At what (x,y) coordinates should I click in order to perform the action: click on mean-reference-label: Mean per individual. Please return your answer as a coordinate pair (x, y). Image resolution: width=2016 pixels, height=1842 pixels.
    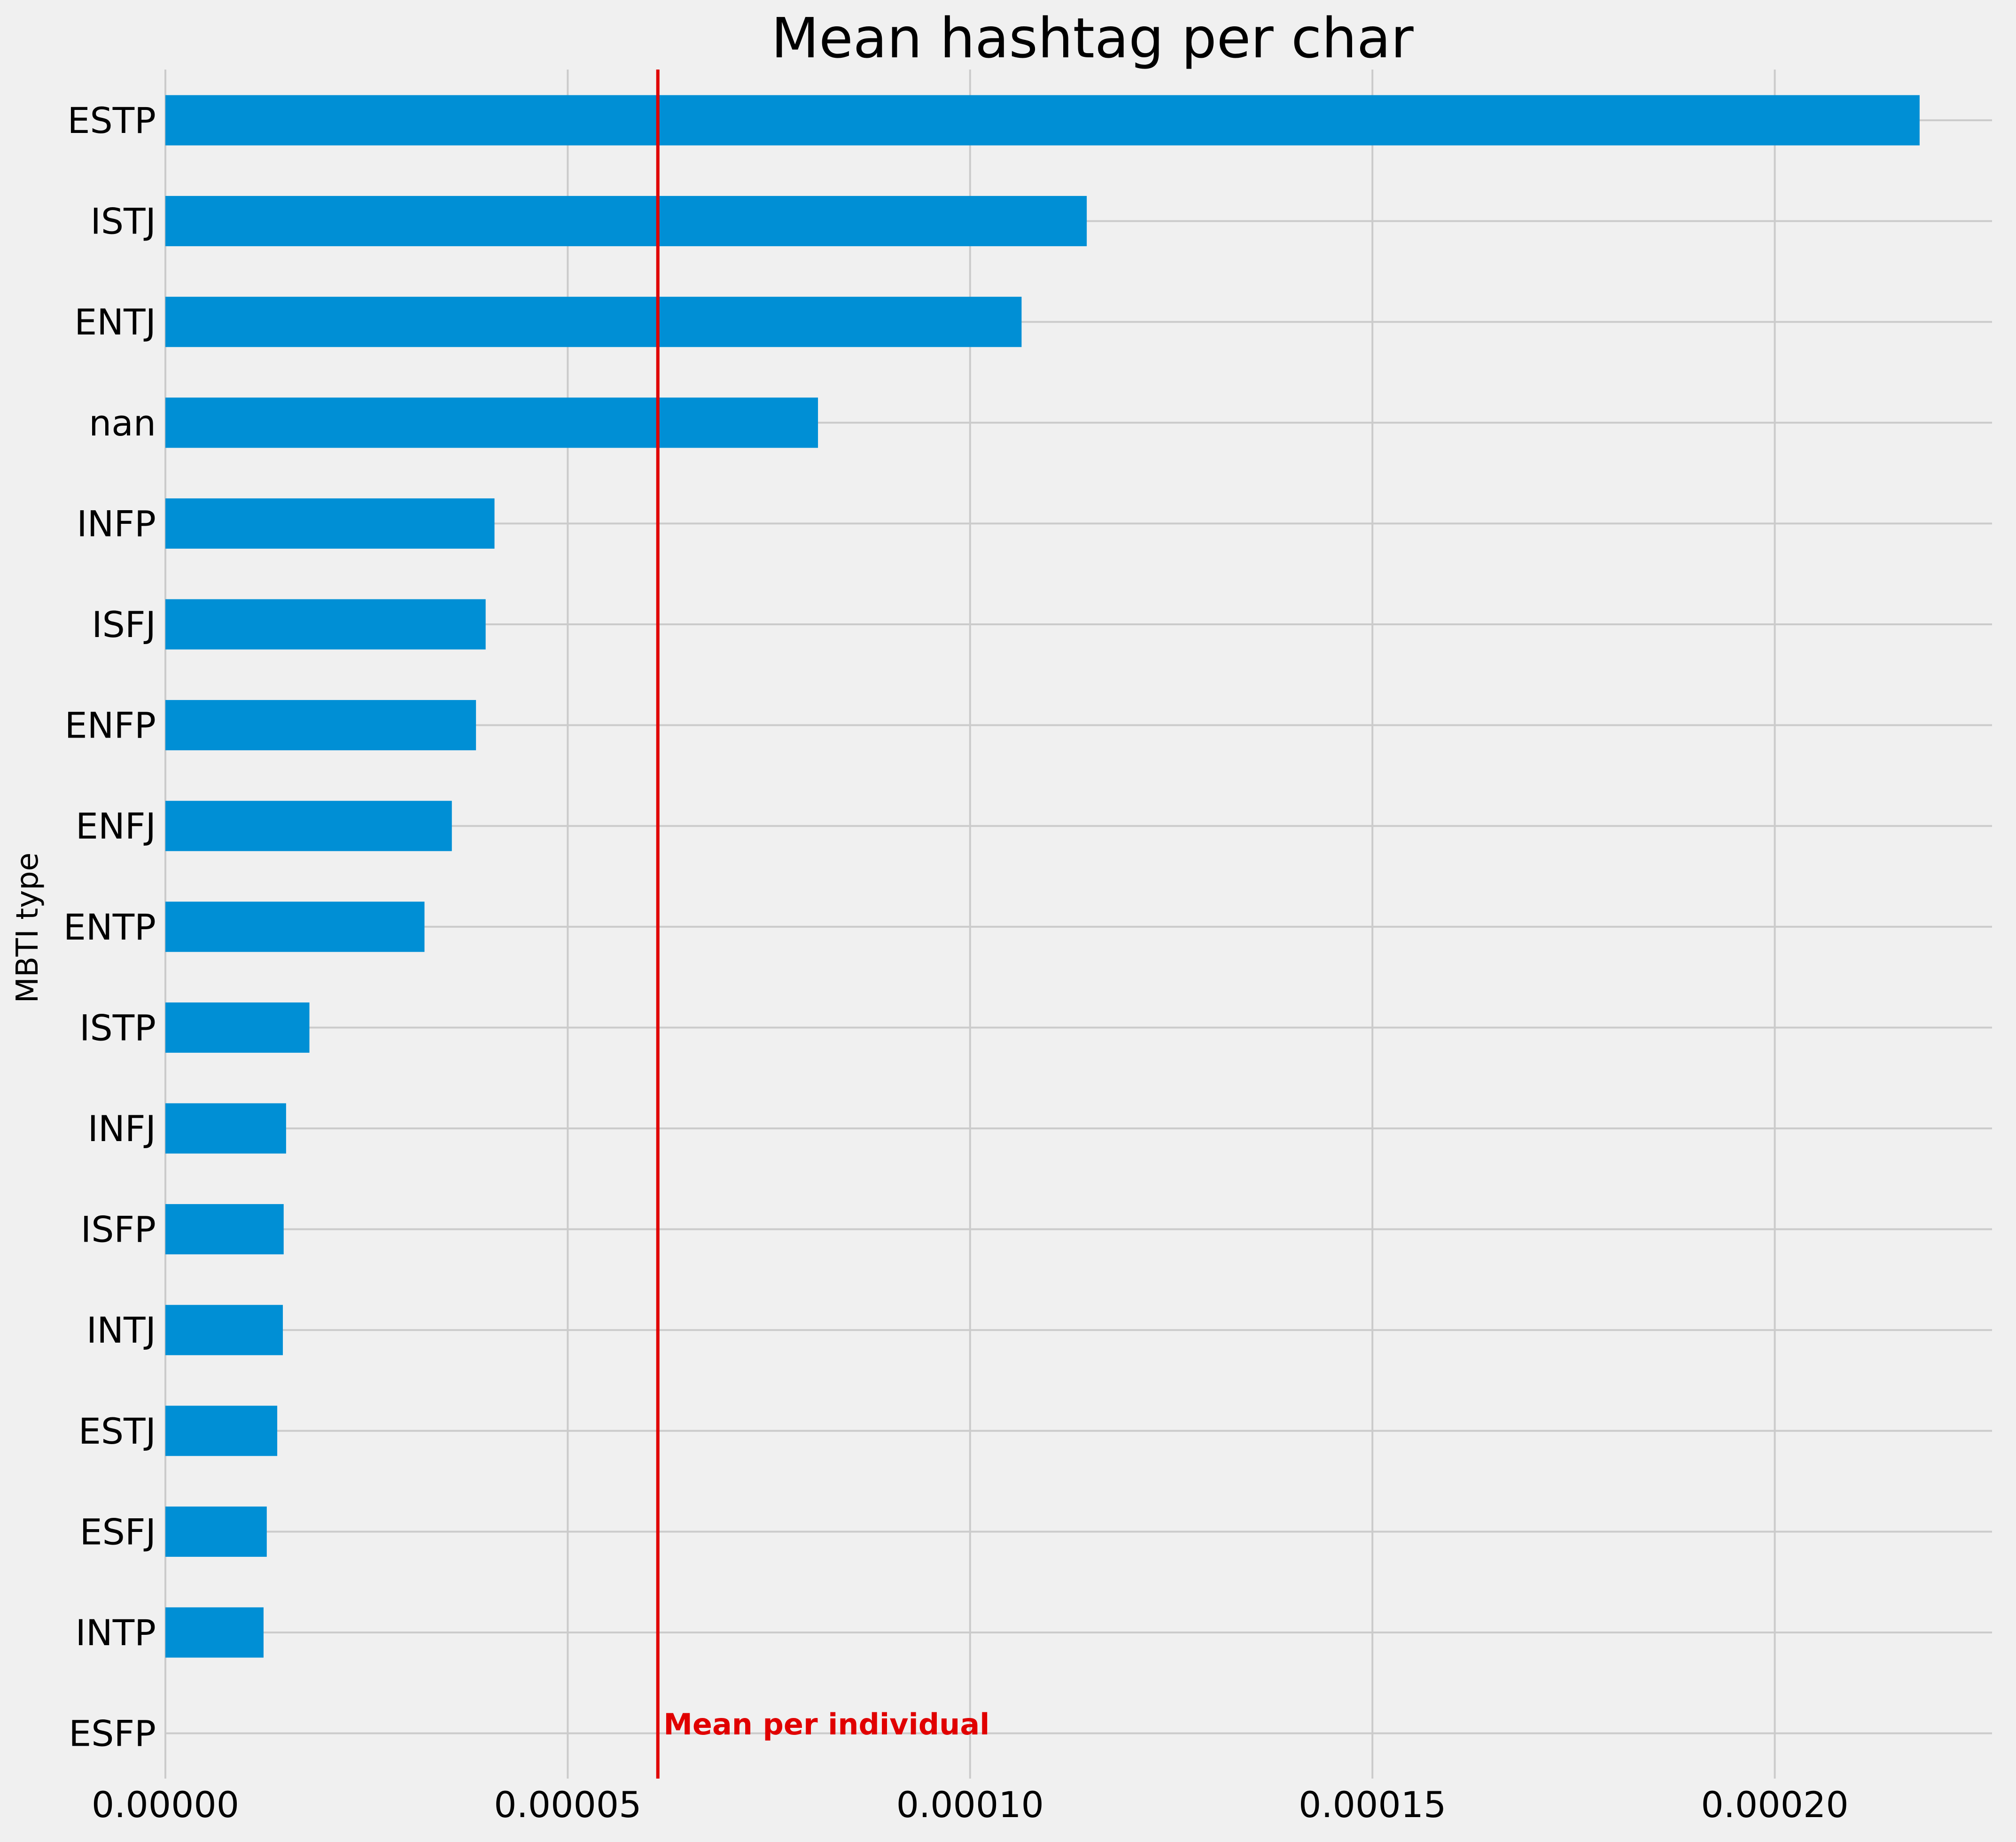
    Looking at the image, I should click on (826, 1724).